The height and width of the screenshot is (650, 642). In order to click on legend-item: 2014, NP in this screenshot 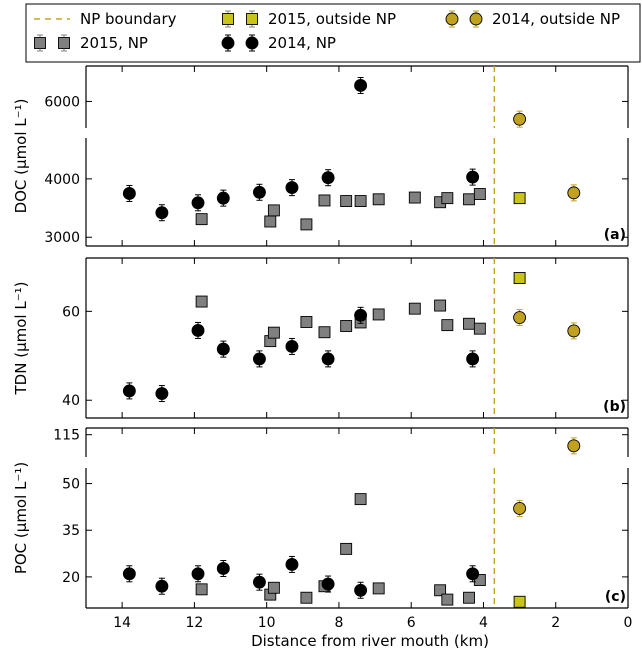, I will do `click(278, 43)`.